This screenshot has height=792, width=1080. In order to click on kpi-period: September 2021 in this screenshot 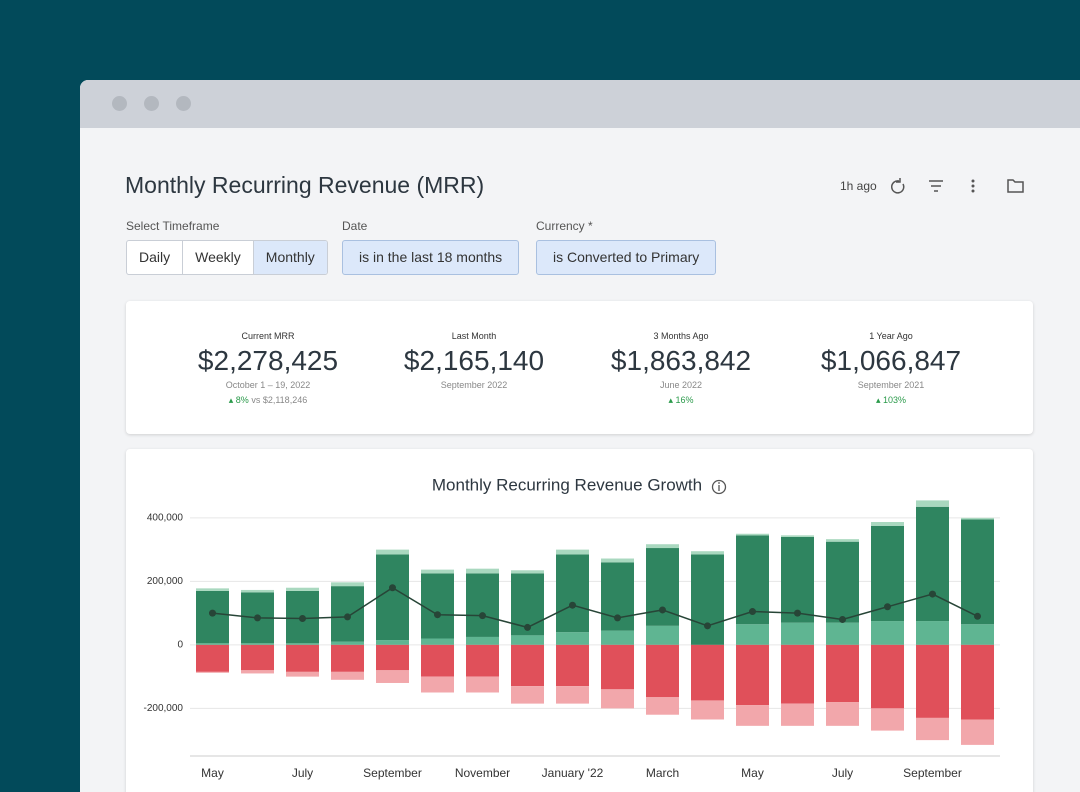, I will do `click(891, 385)`.